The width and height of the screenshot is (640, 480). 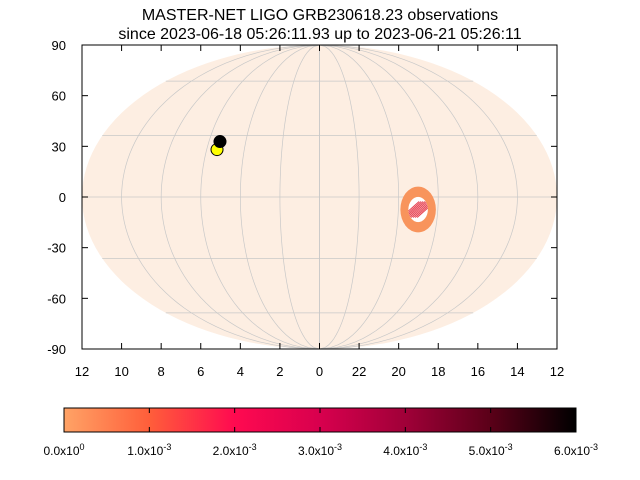 What do you see at coordinates (59, 146) in the screenshot?
I see `y-tick-label: 30` at bounding box center [59, 146].